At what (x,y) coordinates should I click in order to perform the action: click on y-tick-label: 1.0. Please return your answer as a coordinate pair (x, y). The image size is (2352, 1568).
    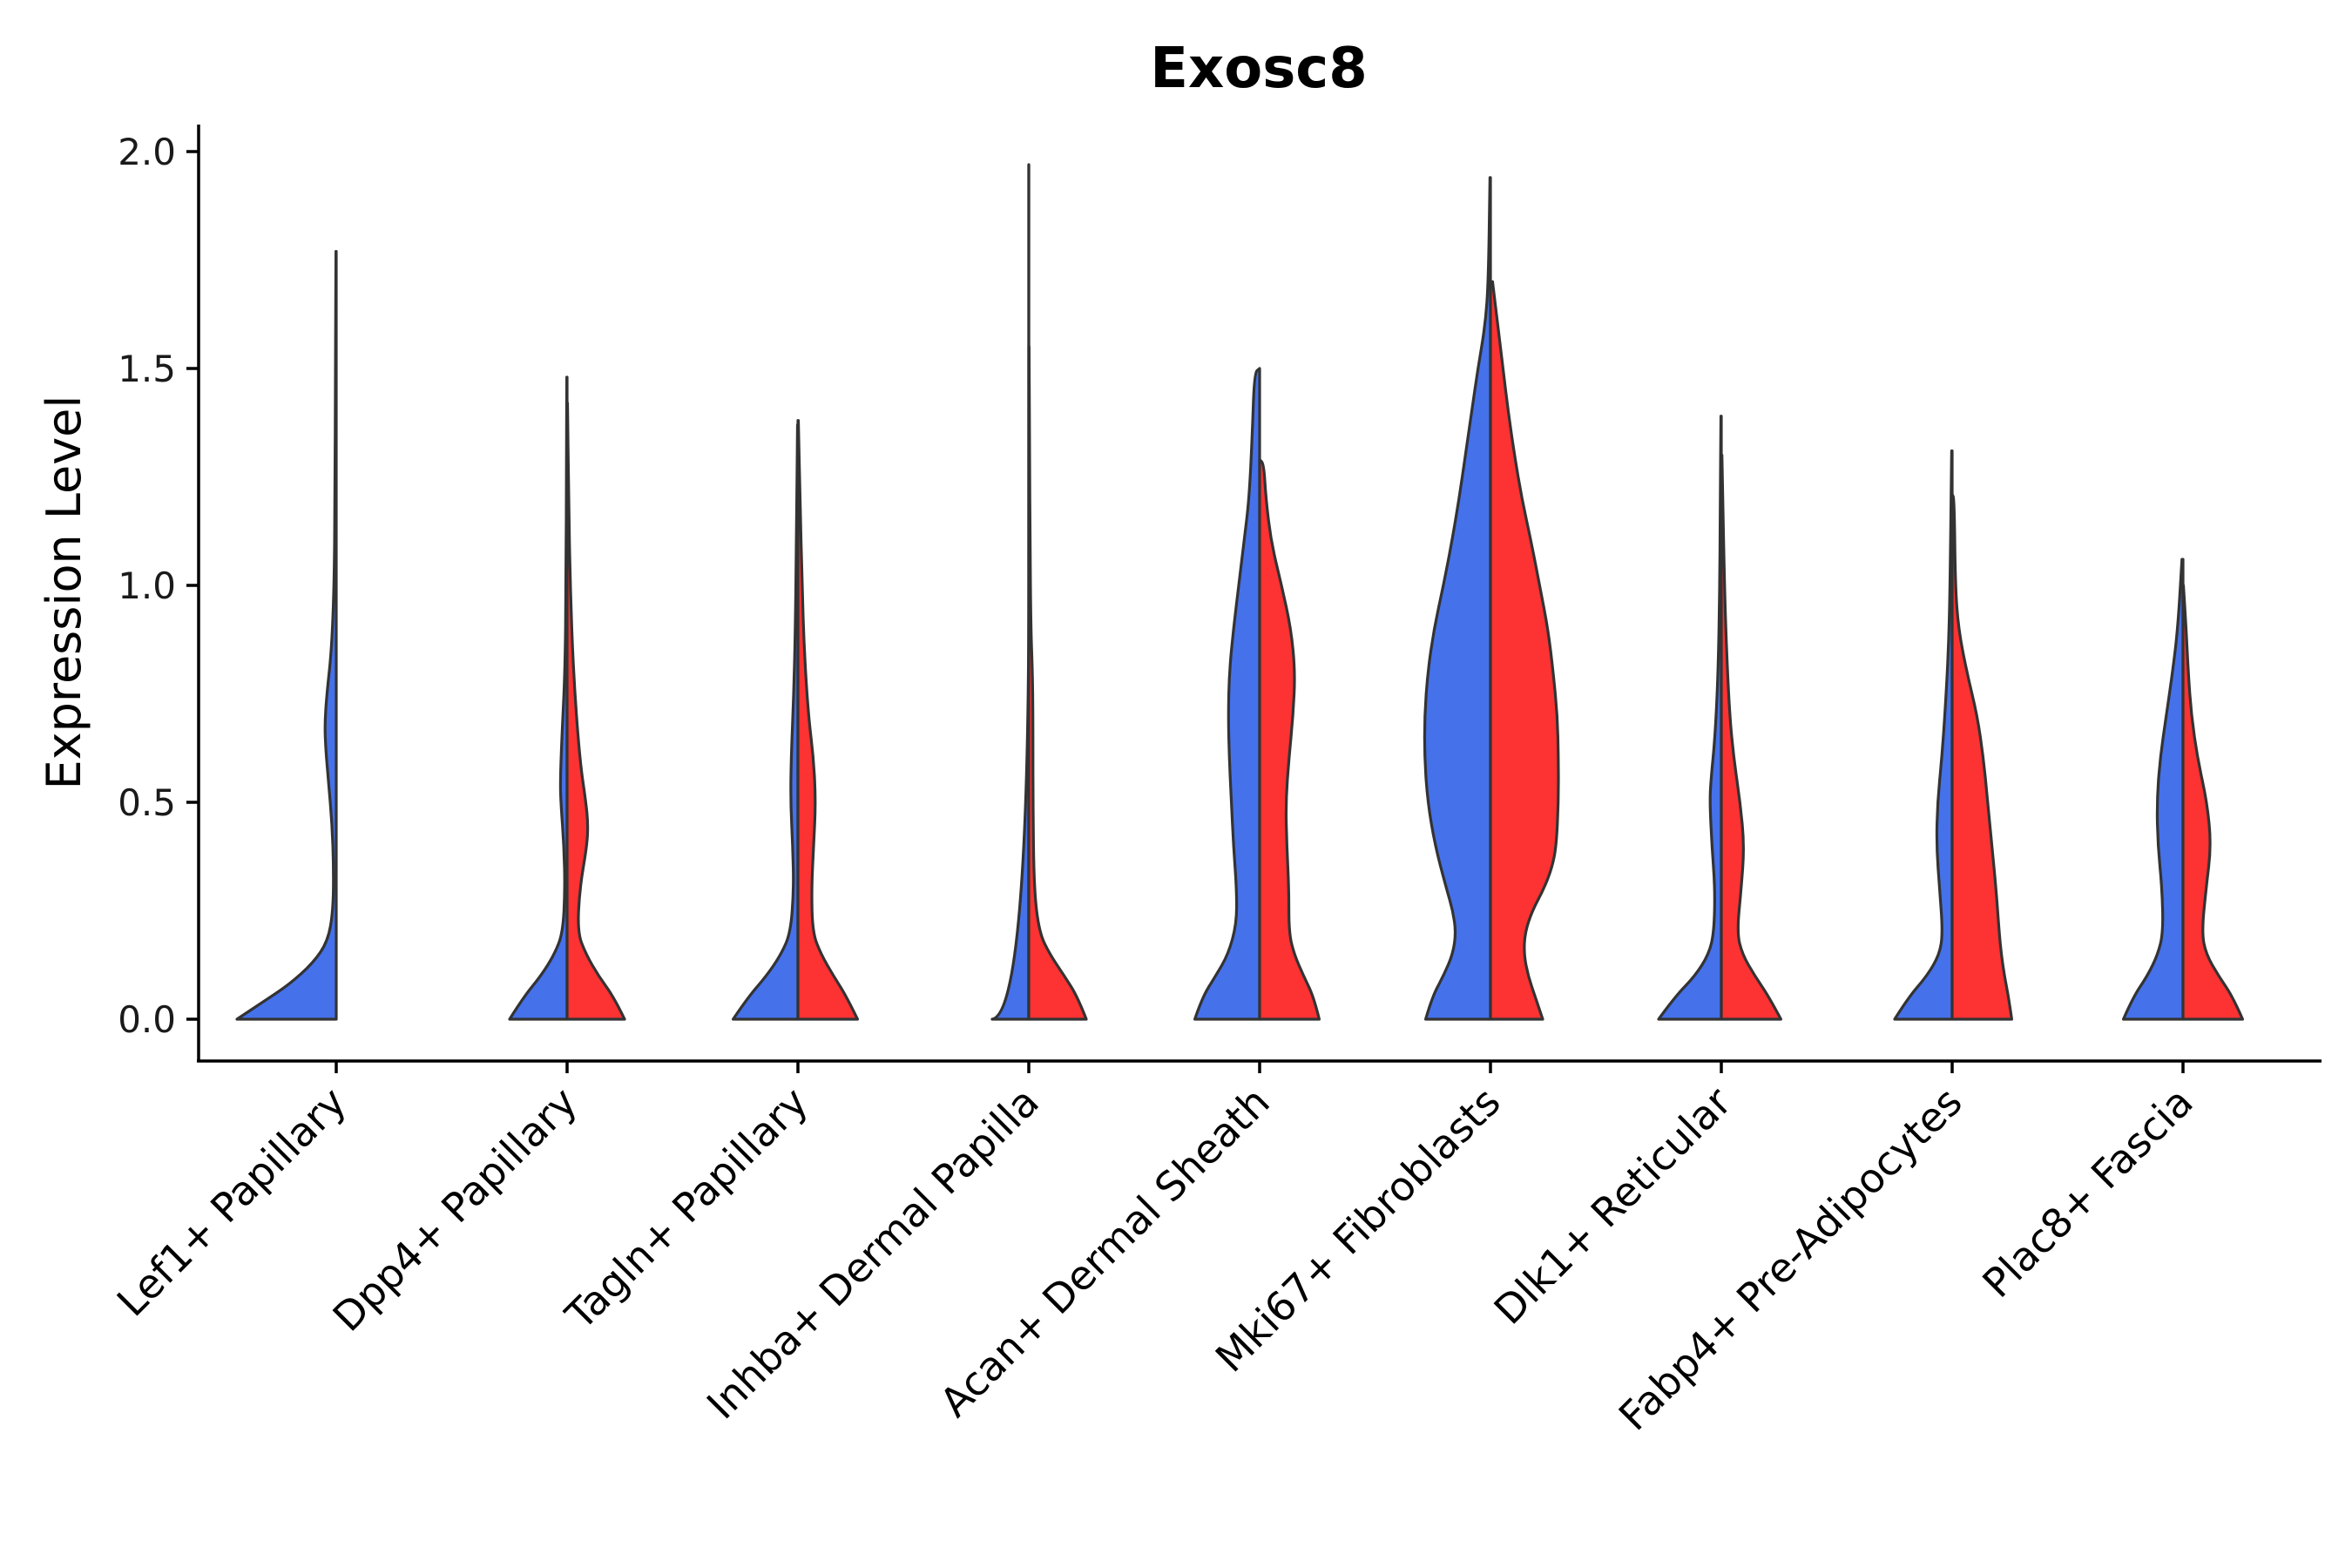
    Looking at the image, I should click on (147, 585).